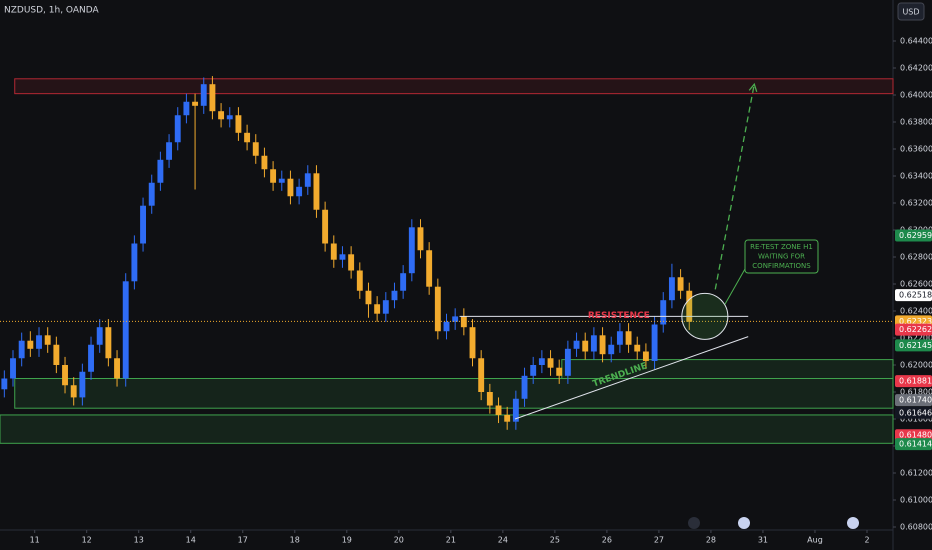  What do you see at coordinates (191, 540) in the screenshot?
I see `x-tick-label: 14` at bounding box center [191, 540].